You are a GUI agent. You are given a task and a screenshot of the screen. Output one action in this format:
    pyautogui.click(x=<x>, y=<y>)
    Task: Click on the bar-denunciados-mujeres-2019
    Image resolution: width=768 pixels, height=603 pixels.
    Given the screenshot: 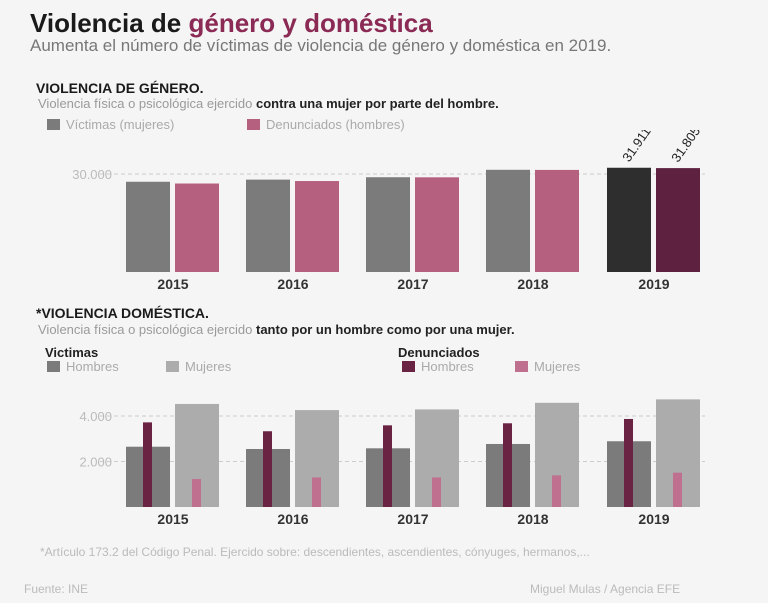 What is the action you would take?
    pyautogui.click(x=677, y=489)
    